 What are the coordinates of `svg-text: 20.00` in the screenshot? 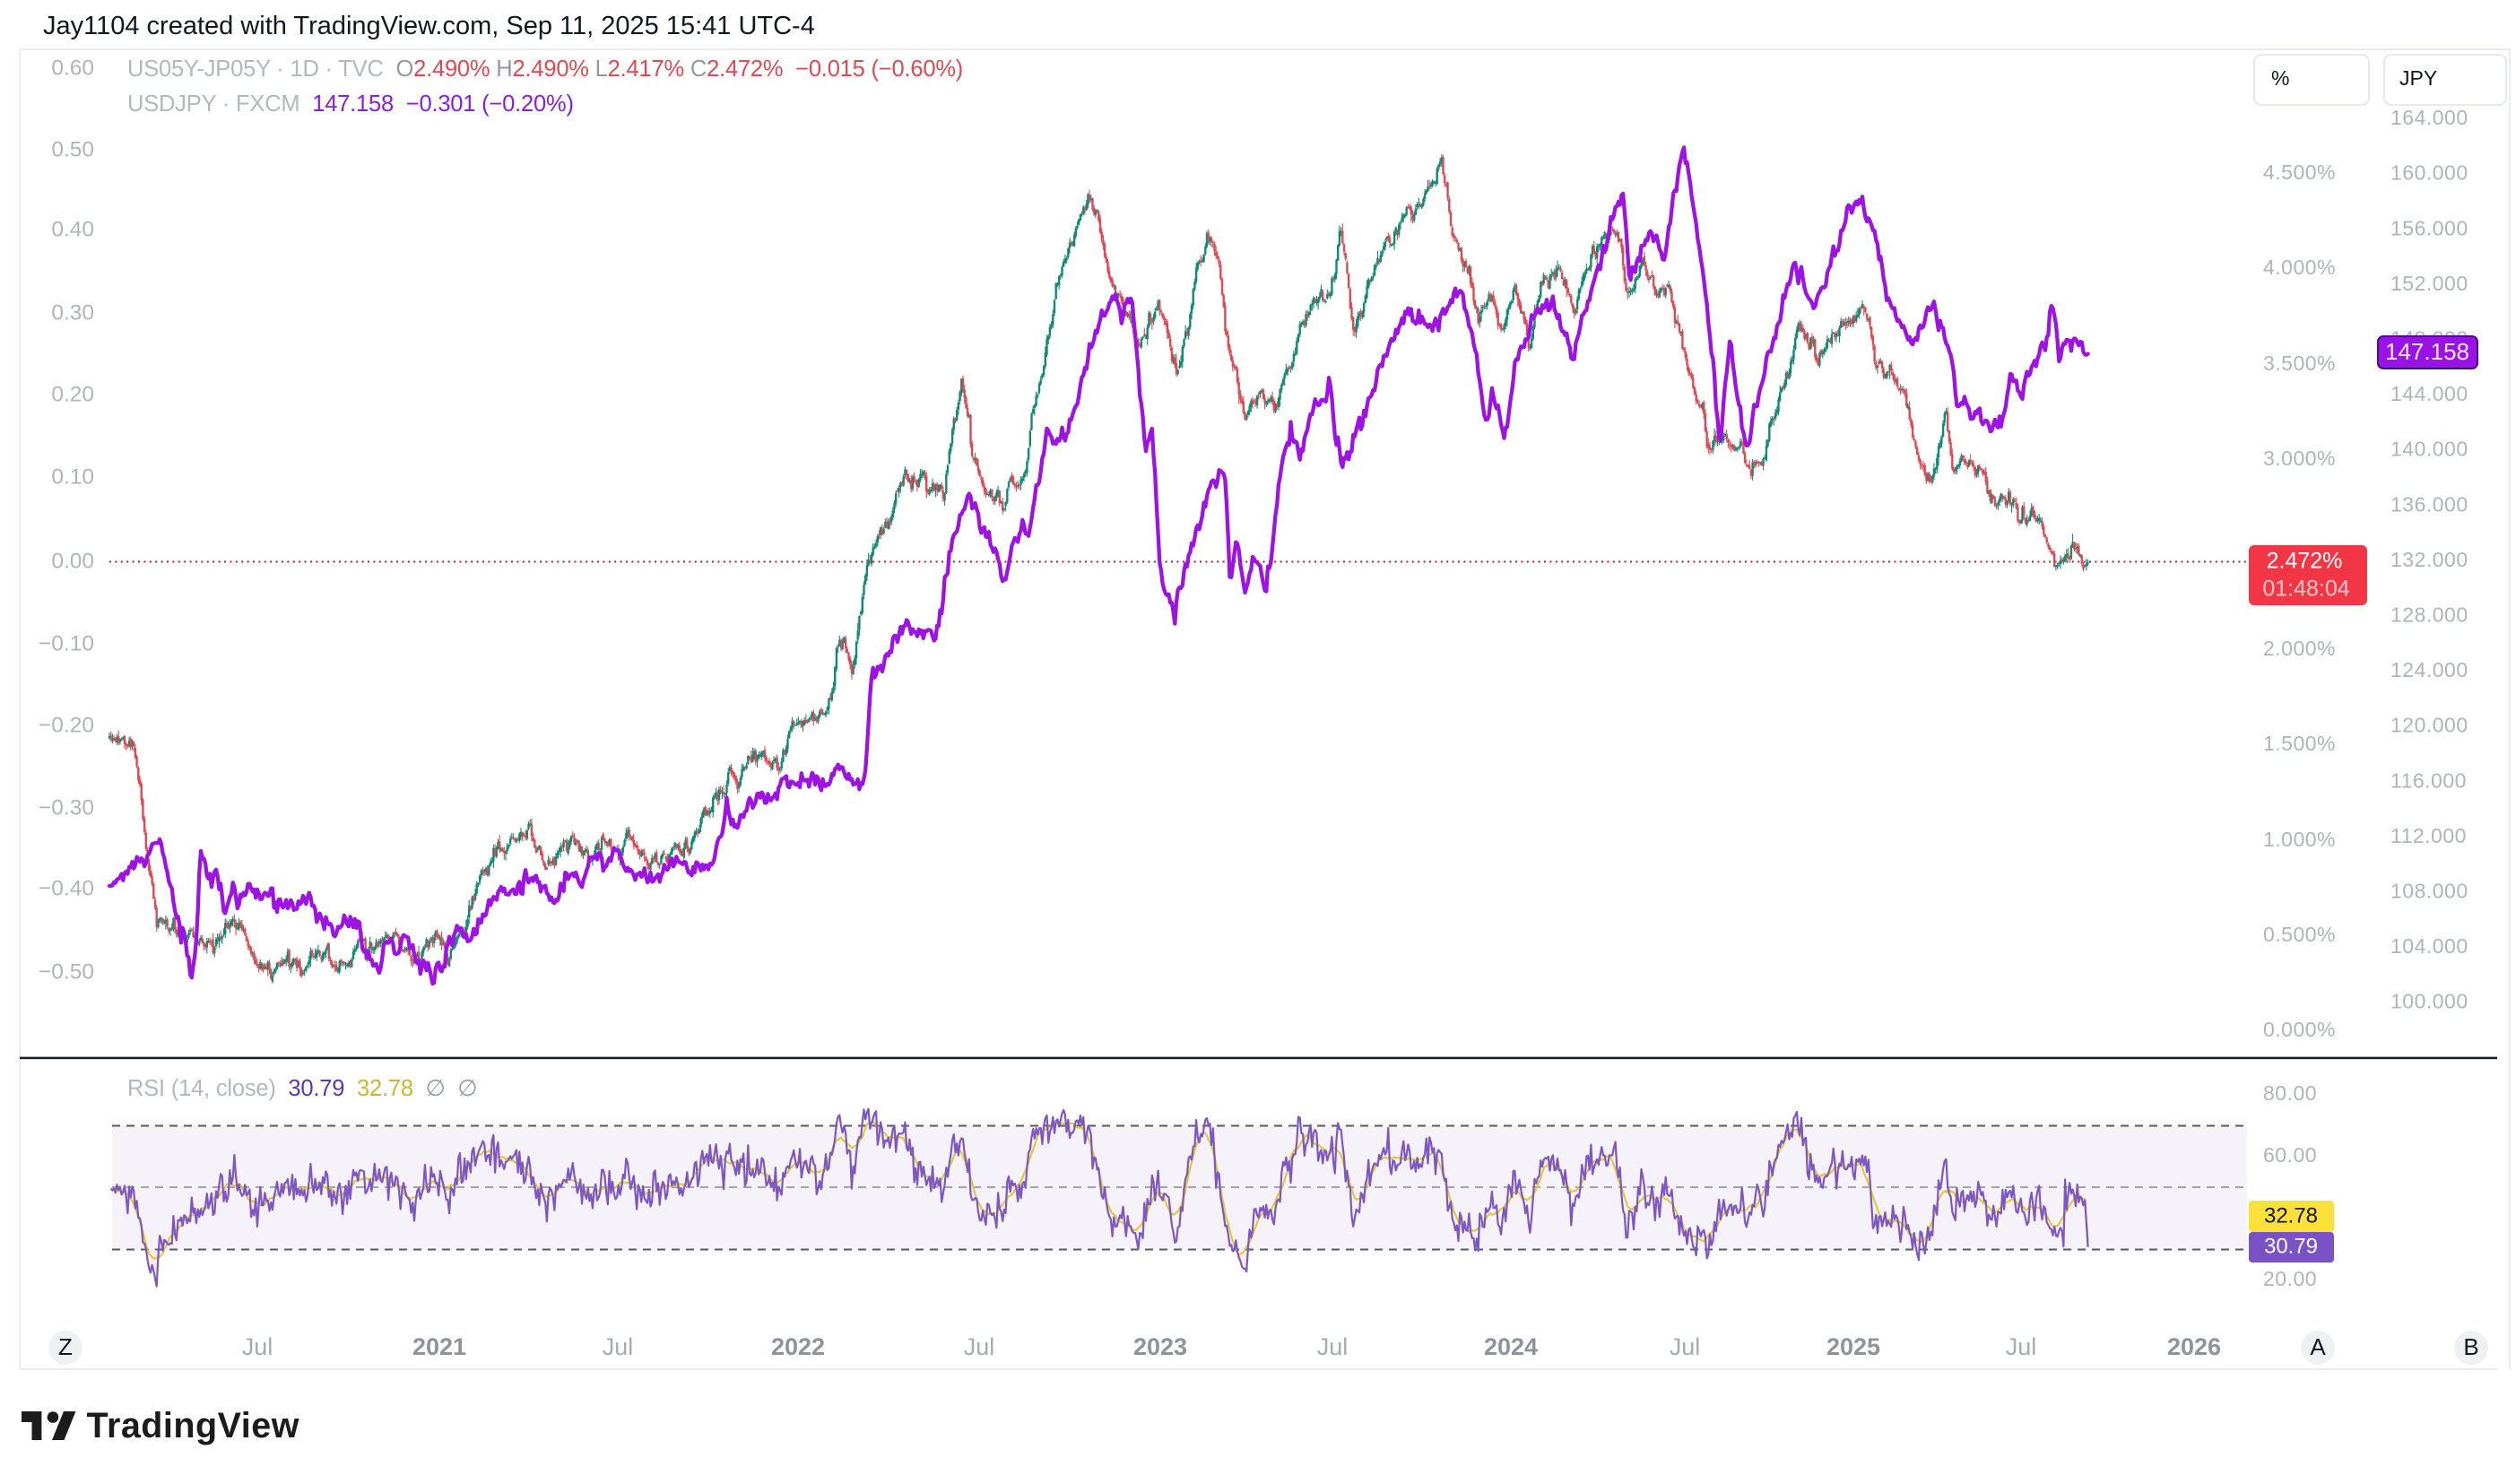 It's located at (2290, 1279).